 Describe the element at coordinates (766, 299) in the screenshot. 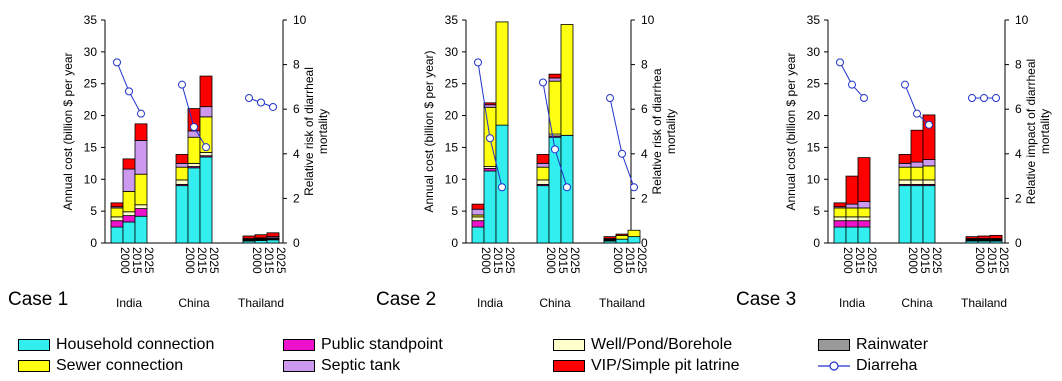

I see `case-label: Case 3` at that location.